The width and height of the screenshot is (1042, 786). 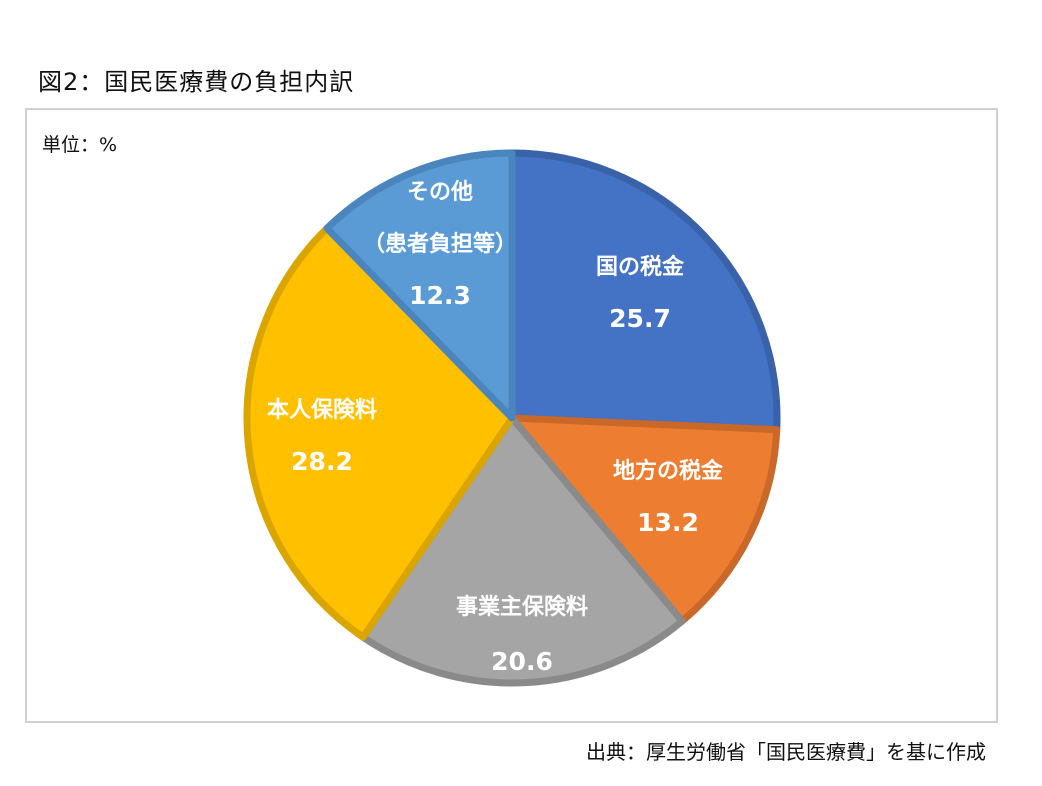 What do you see at coordinates (196, 82) in the screenshot?
I see `figure-title: 図2：国民医療費の負担内訳` at bounding box center [196, 82].